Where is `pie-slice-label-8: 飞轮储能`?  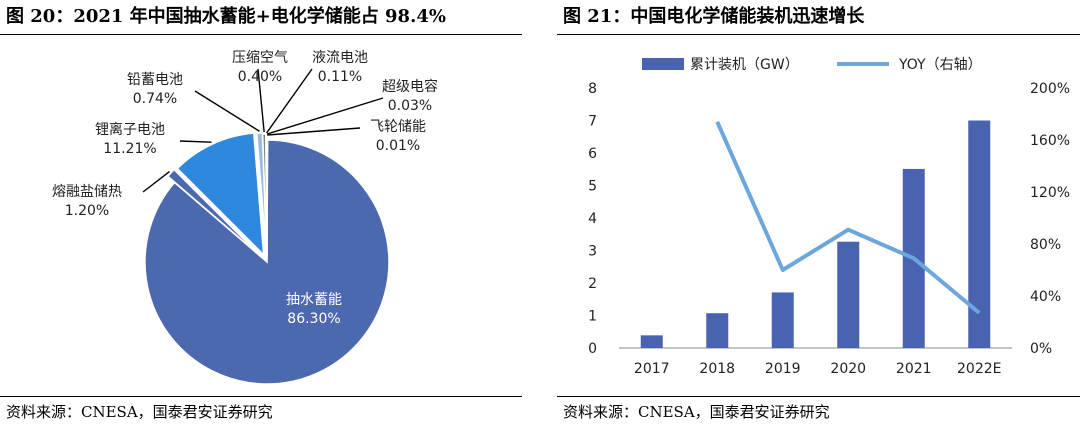 pie-slice-label-8: 飞轮储能 is located at coordinates (398, 127).